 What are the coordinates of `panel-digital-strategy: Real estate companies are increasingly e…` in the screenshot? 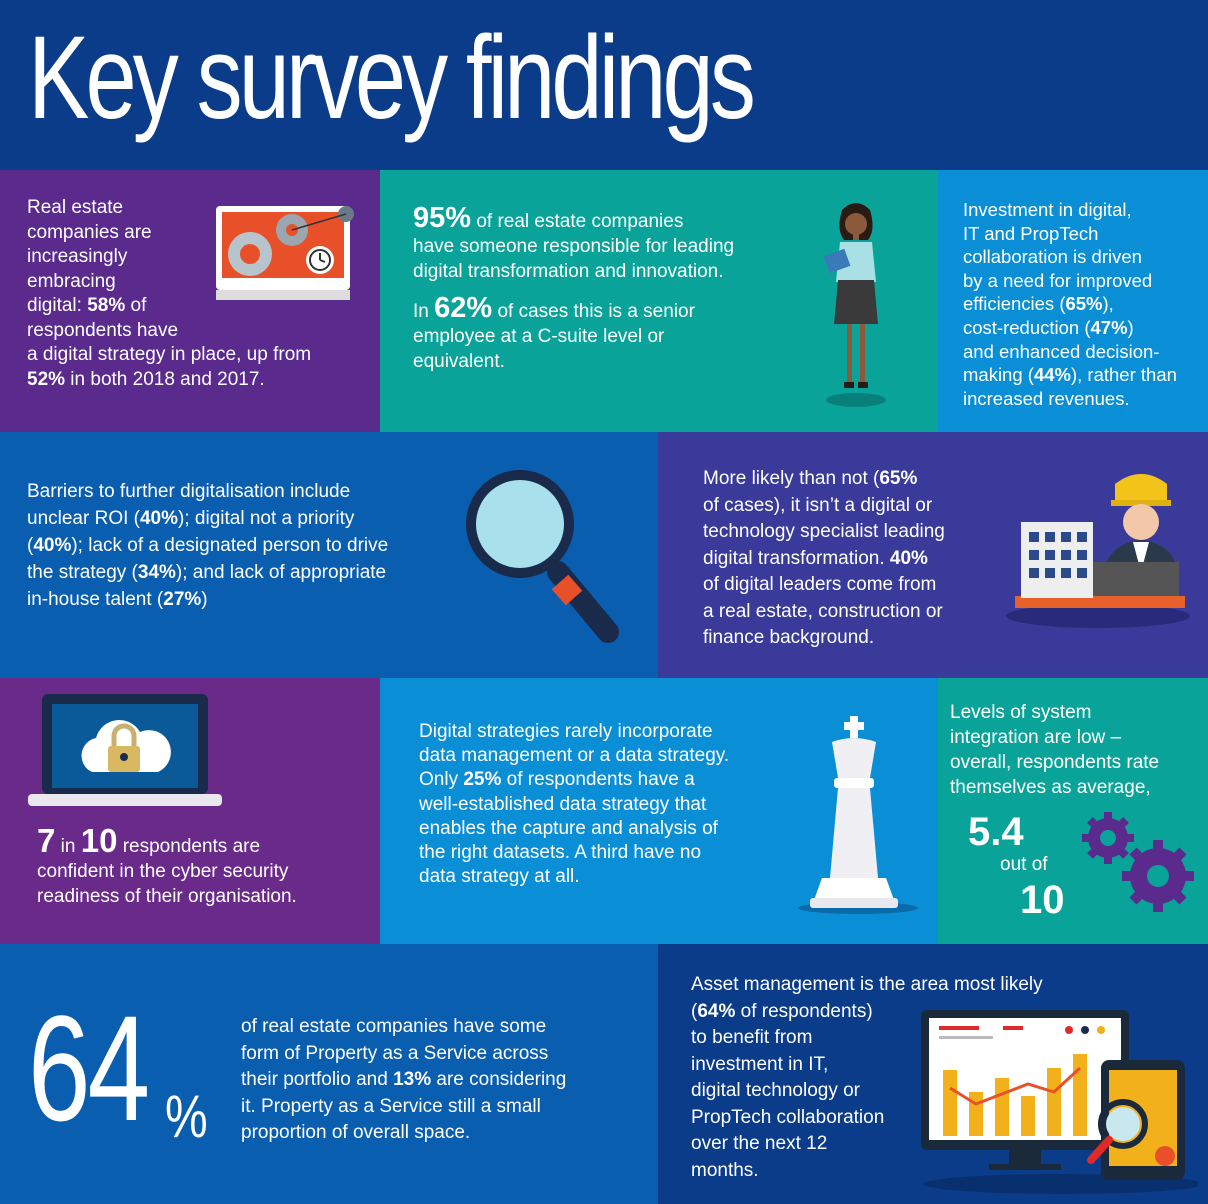 It's located at (190, 301).